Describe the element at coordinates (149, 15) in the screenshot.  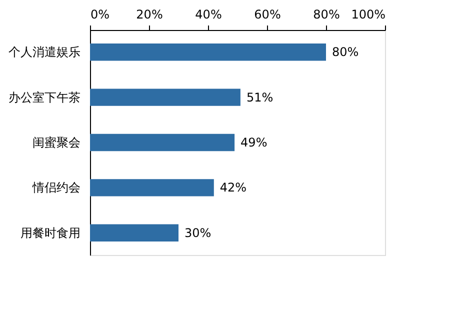
I see `x-tick-label: 20%` at that location.